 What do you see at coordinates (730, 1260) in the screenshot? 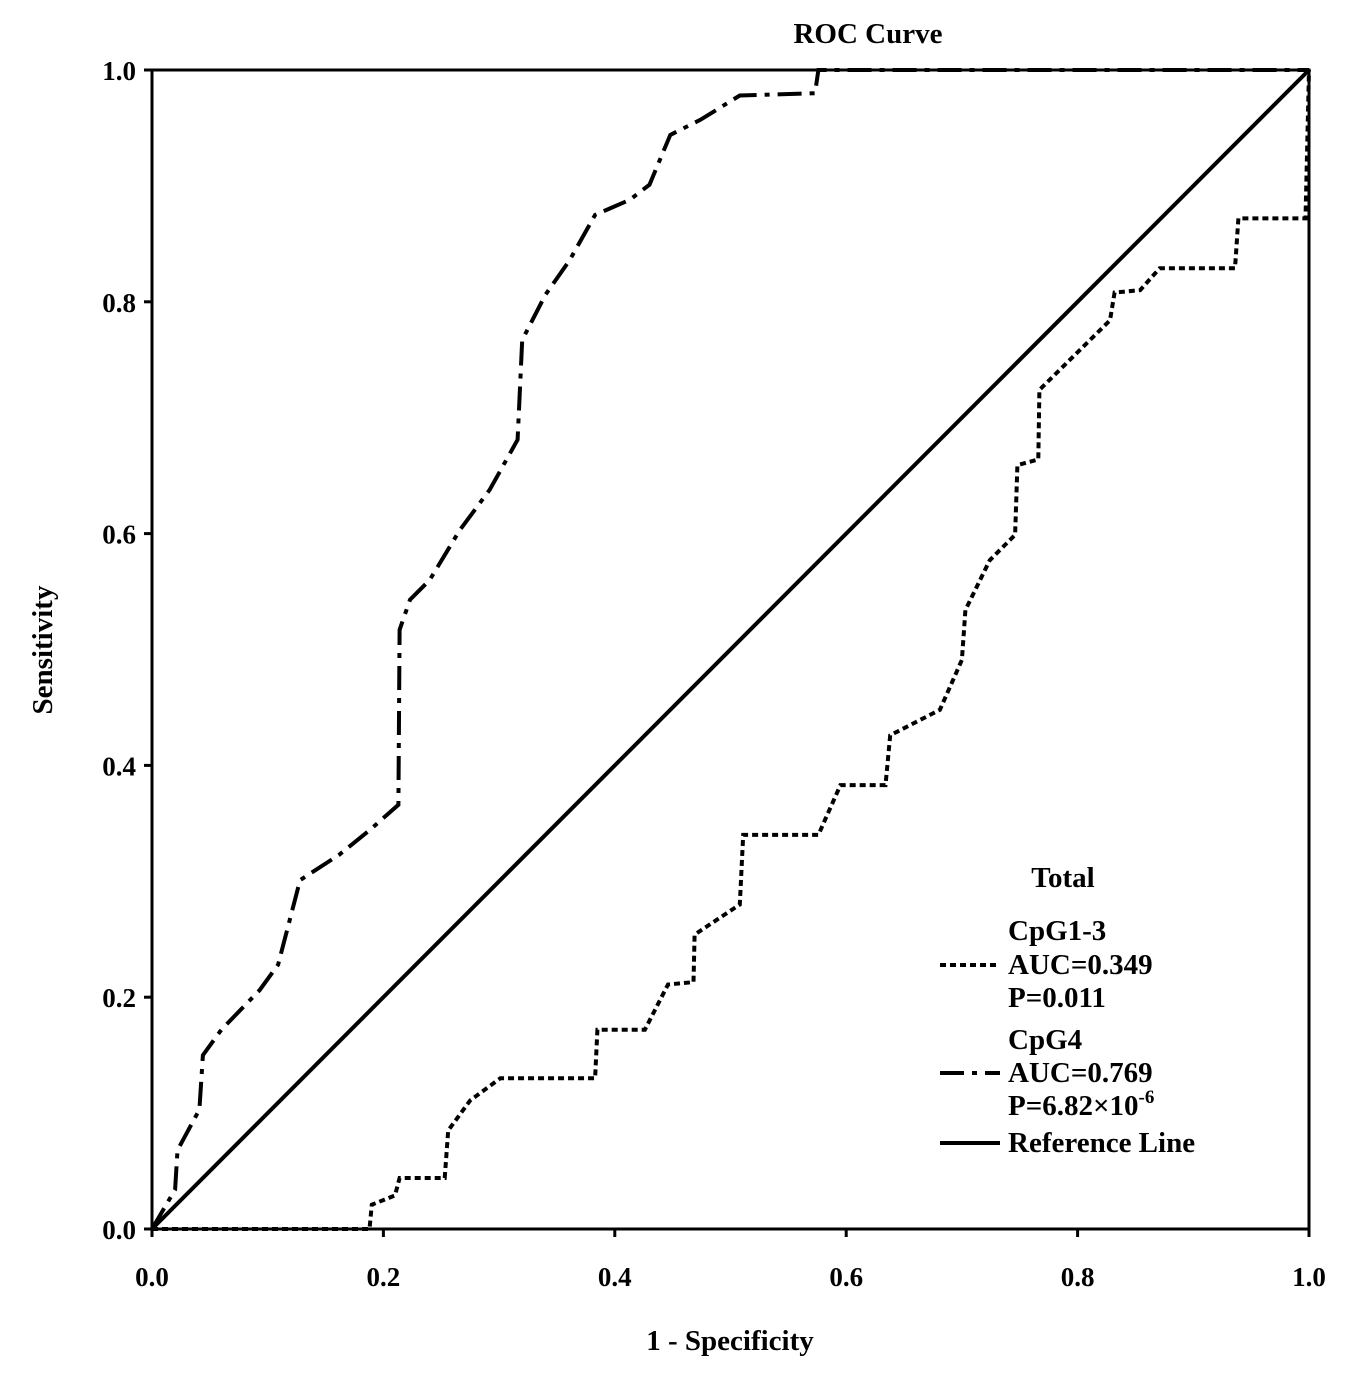
I see `x-axis-ticks: 0.0 0.2 0.4 0.6 0.8 1.0` at bounding box center [730, 1260].